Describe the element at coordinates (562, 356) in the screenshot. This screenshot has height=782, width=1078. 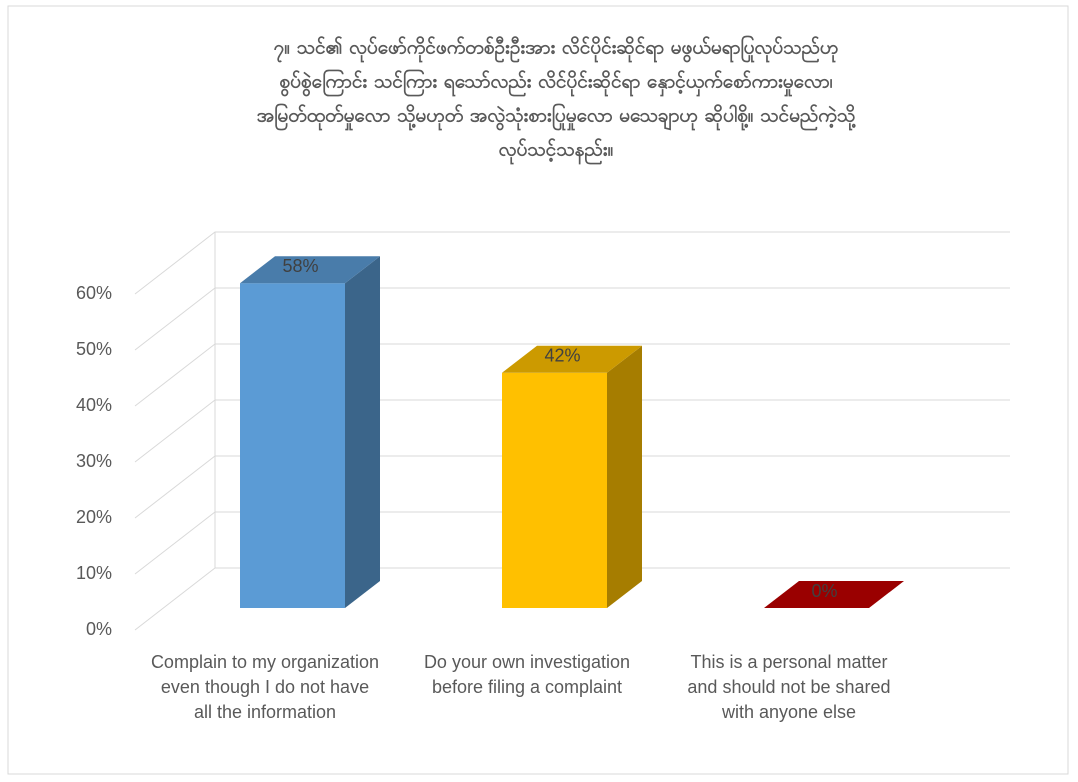
I see `data-label: 42%` at that location.